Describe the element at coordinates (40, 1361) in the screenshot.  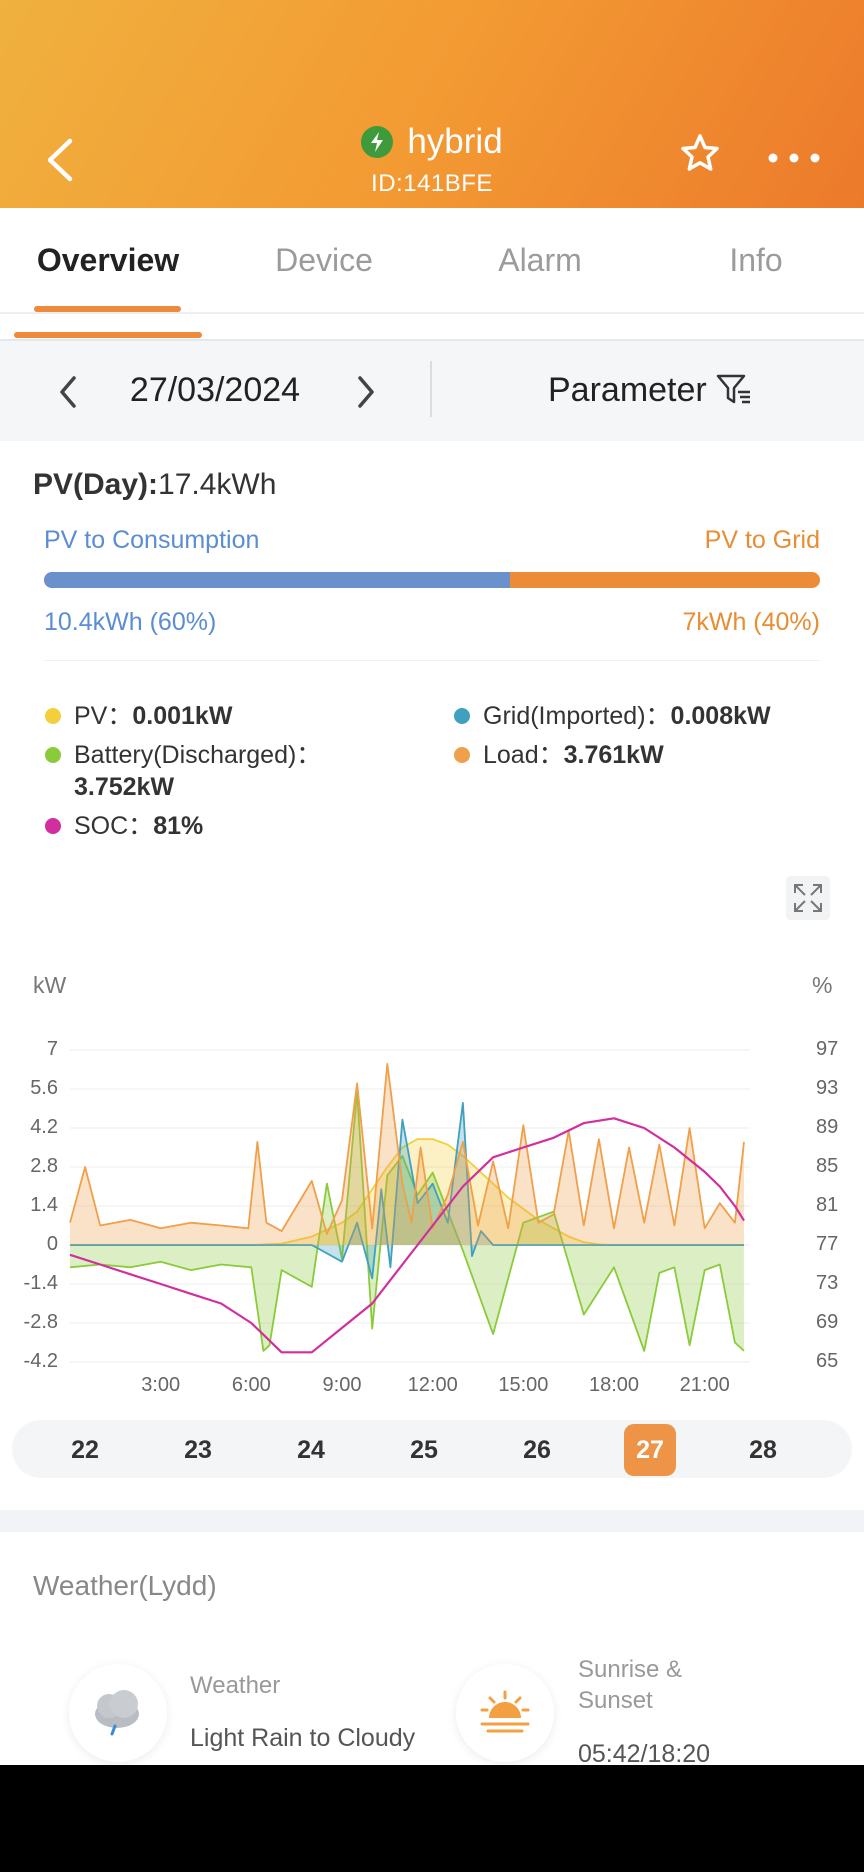
I see `y-tick-label: -4.2` at that location.